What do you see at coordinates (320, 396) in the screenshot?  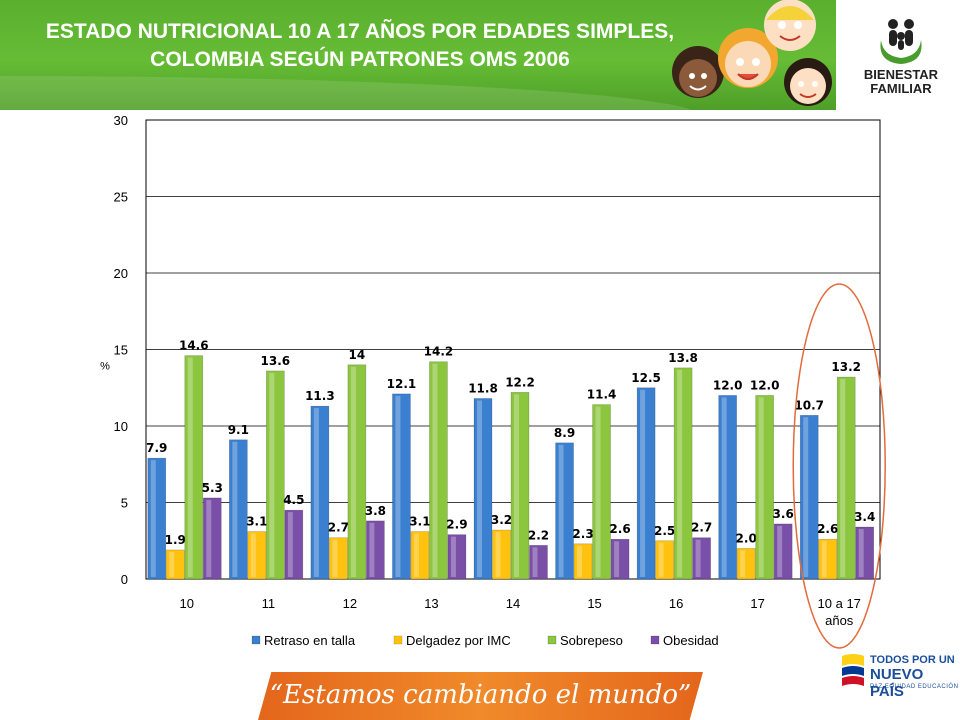 I see `data-label: 11.3` at bounding box center [320, 396].